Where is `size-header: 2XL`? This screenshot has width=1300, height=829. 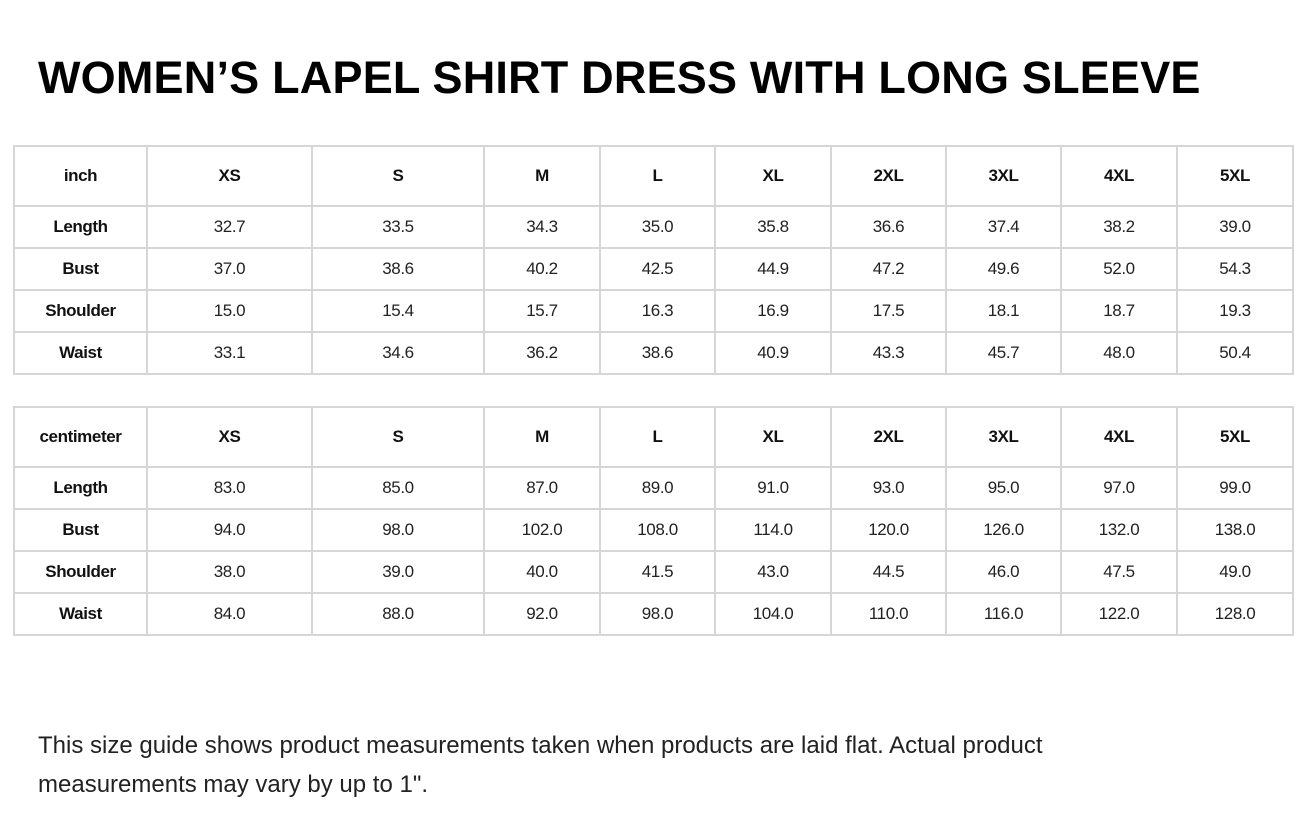 size-header: 2XL is located at coordinates (888, 437).